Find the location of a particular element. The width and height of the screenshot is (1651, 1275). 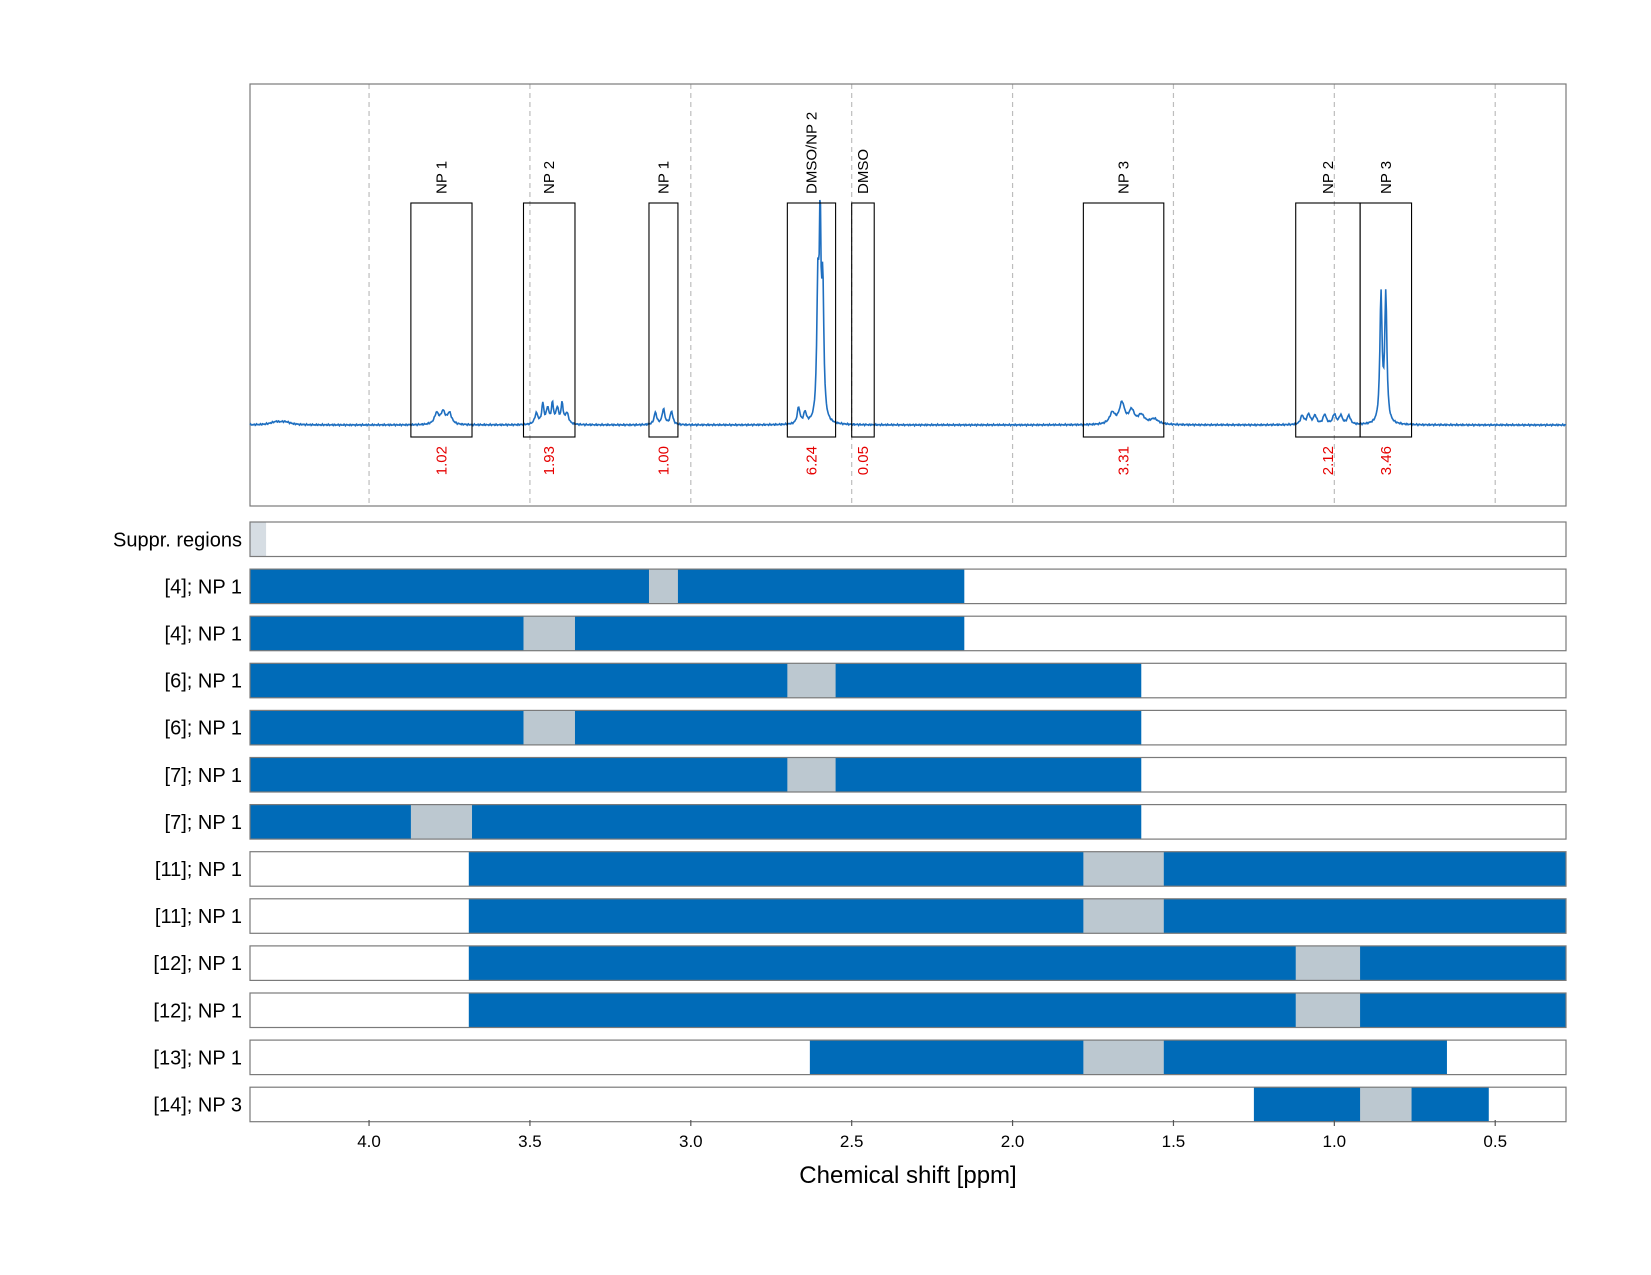

row-label-8: [11]; NP 1 is located at coordinates (198, 917).